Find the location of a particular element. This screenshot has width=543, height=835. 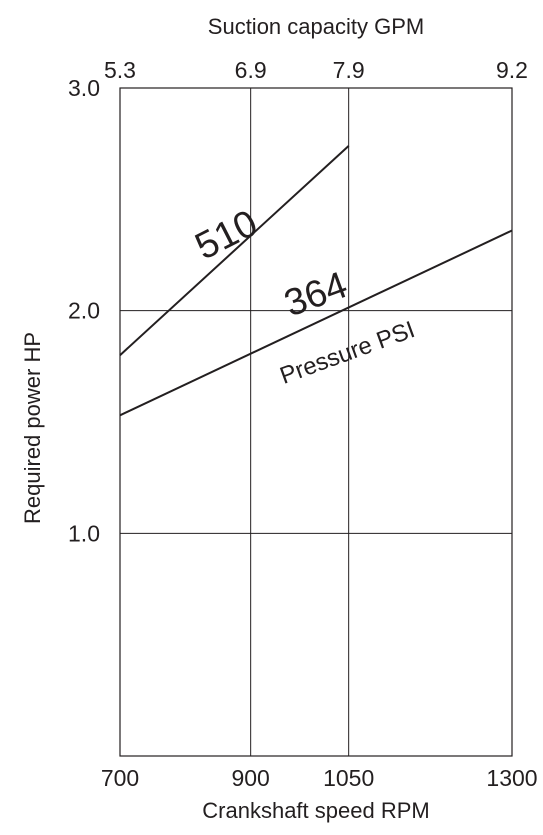

x2-tick-label: 6.9 is located at coordinates (251, 70).